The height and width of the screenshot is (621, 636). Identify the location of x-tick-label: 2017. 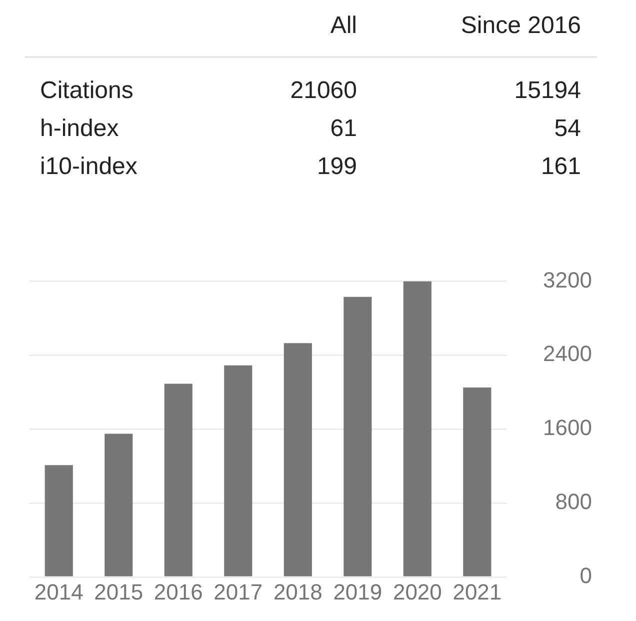
(238, 591).